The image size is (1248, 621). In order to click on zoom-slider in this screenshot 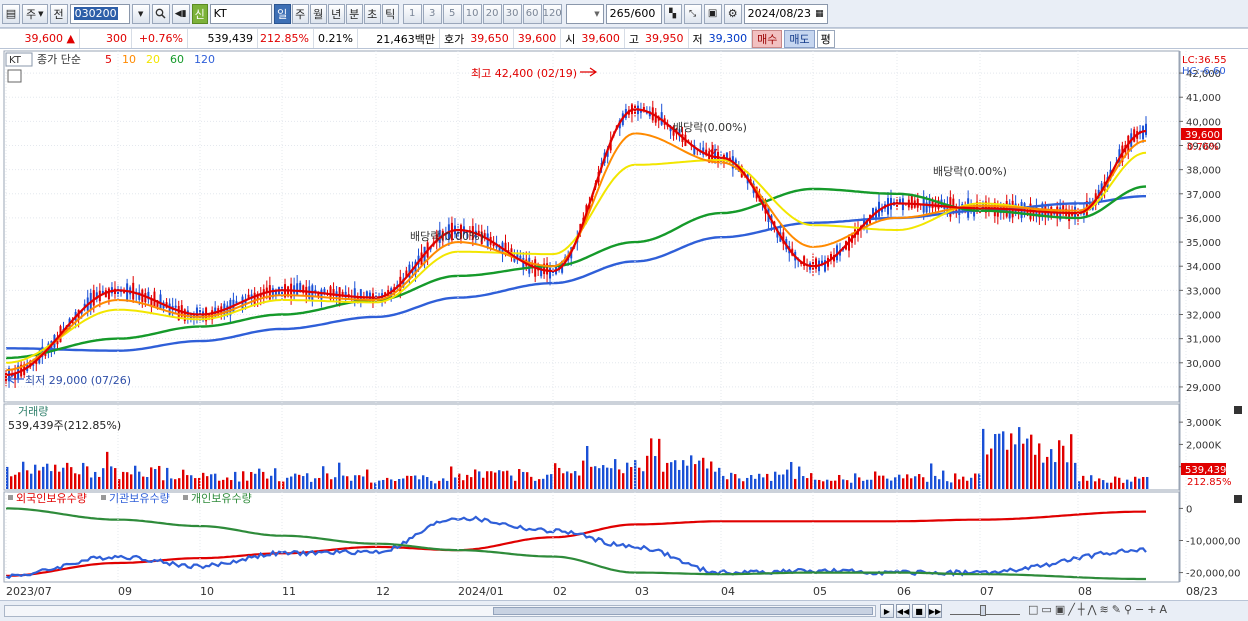, I will do `click(985, 610)`.